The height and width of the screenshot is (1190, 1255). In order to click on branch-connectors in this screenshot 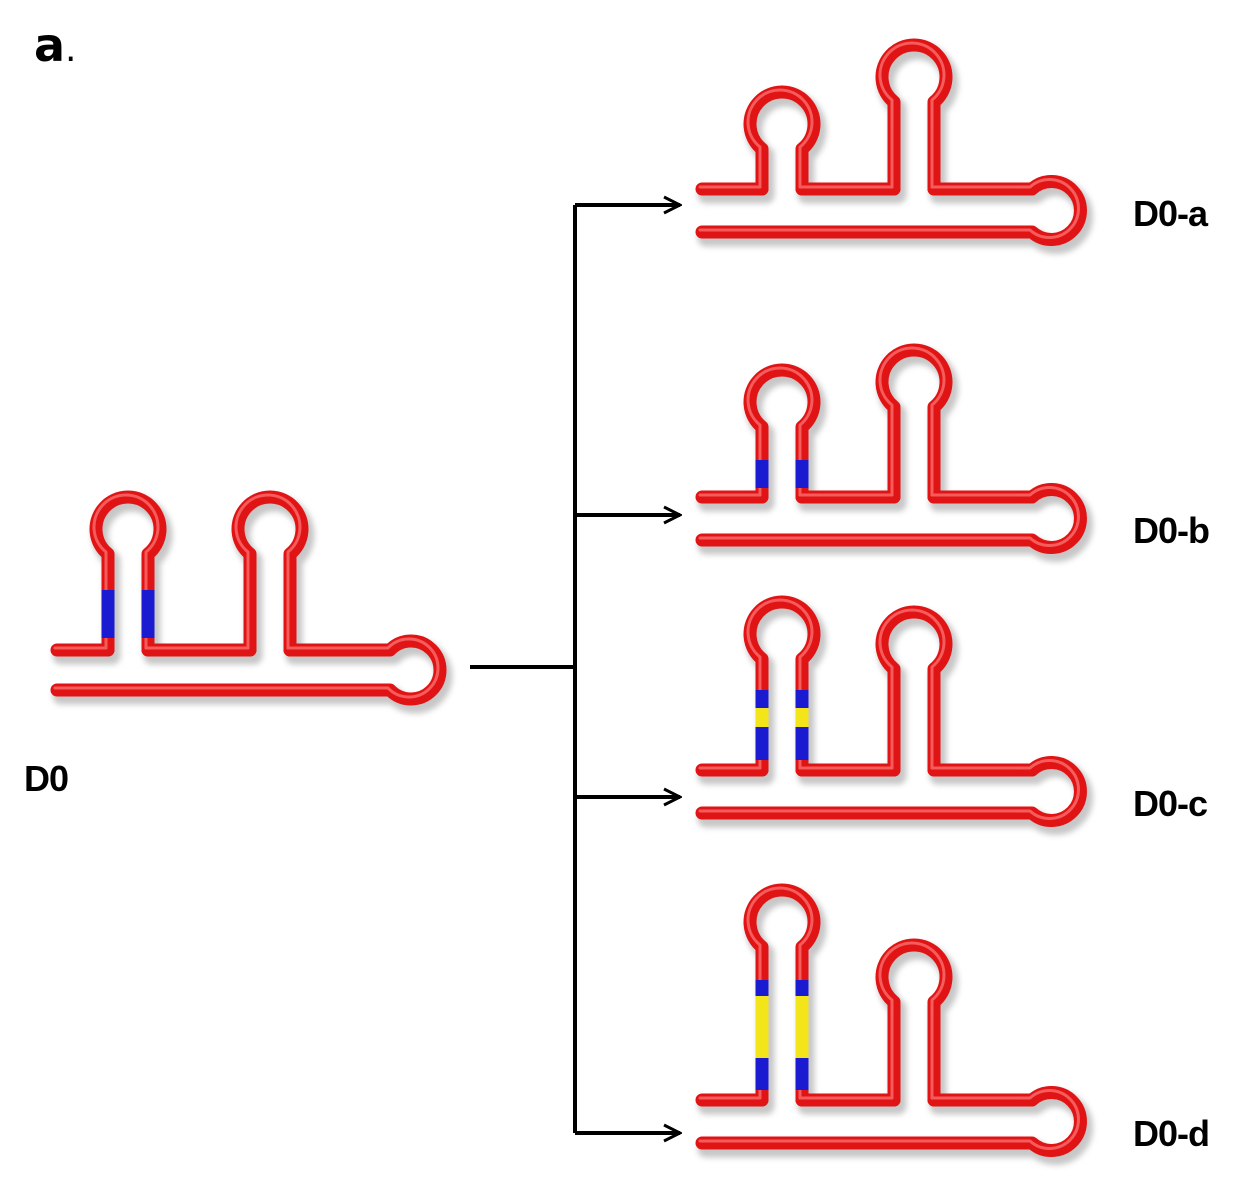, I will do `click(575, 669)`.